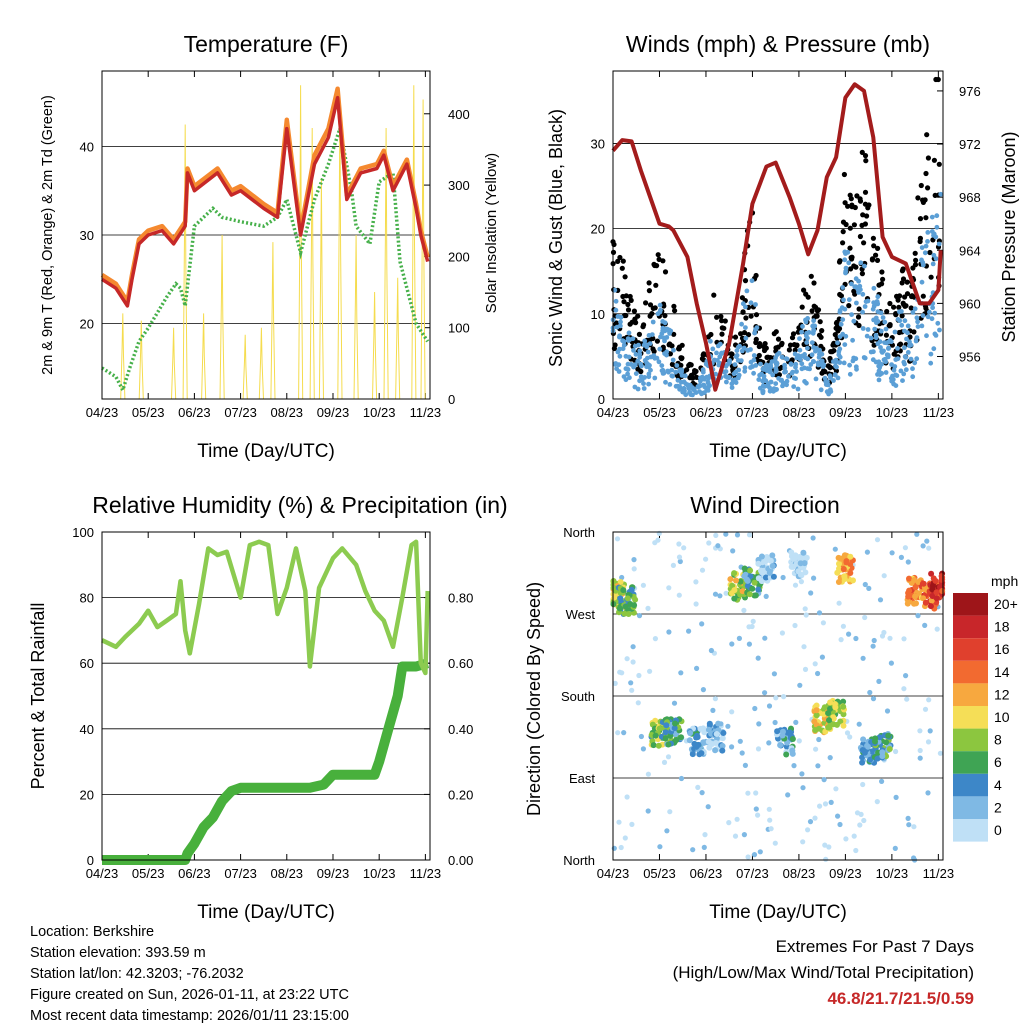 The height and width of the screenshot is (1027, 1024). I want to click on x-tick-label: 06/23, so click(194, 873).